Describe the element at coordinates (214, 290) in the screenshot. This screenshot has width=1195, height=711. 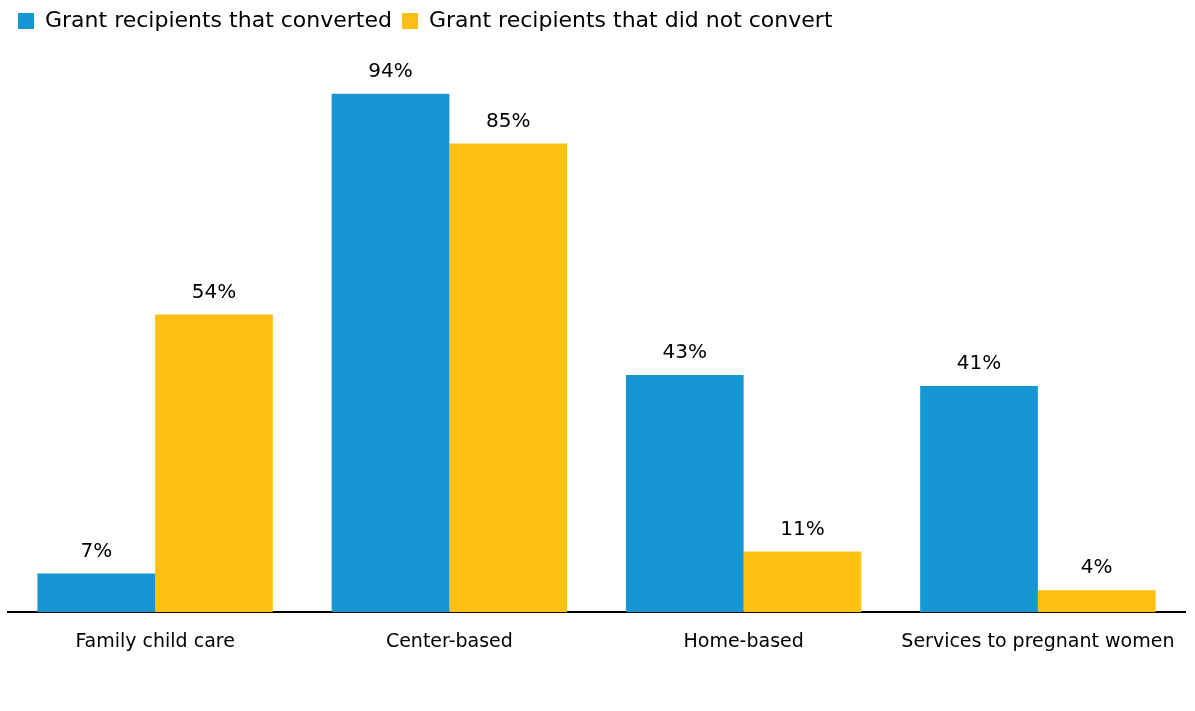
I see `data-label: 54%` at that location.